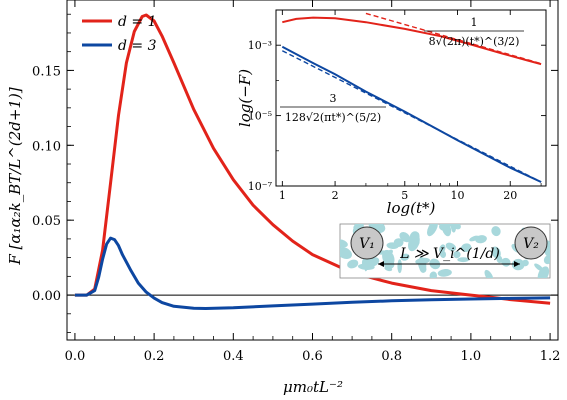 This screenshot has width=567, height=400. What do you see at coordinates (313, 387) in the screenshot?
I see `x-axis-title: μm₀tL⁻²` at bounding box center [313, 387].